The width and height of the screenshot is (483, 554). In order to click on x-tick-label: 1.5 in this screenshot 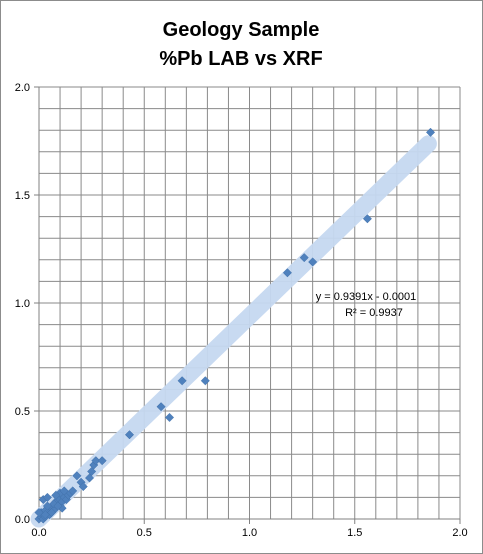, I will do `click(354, 533)`.